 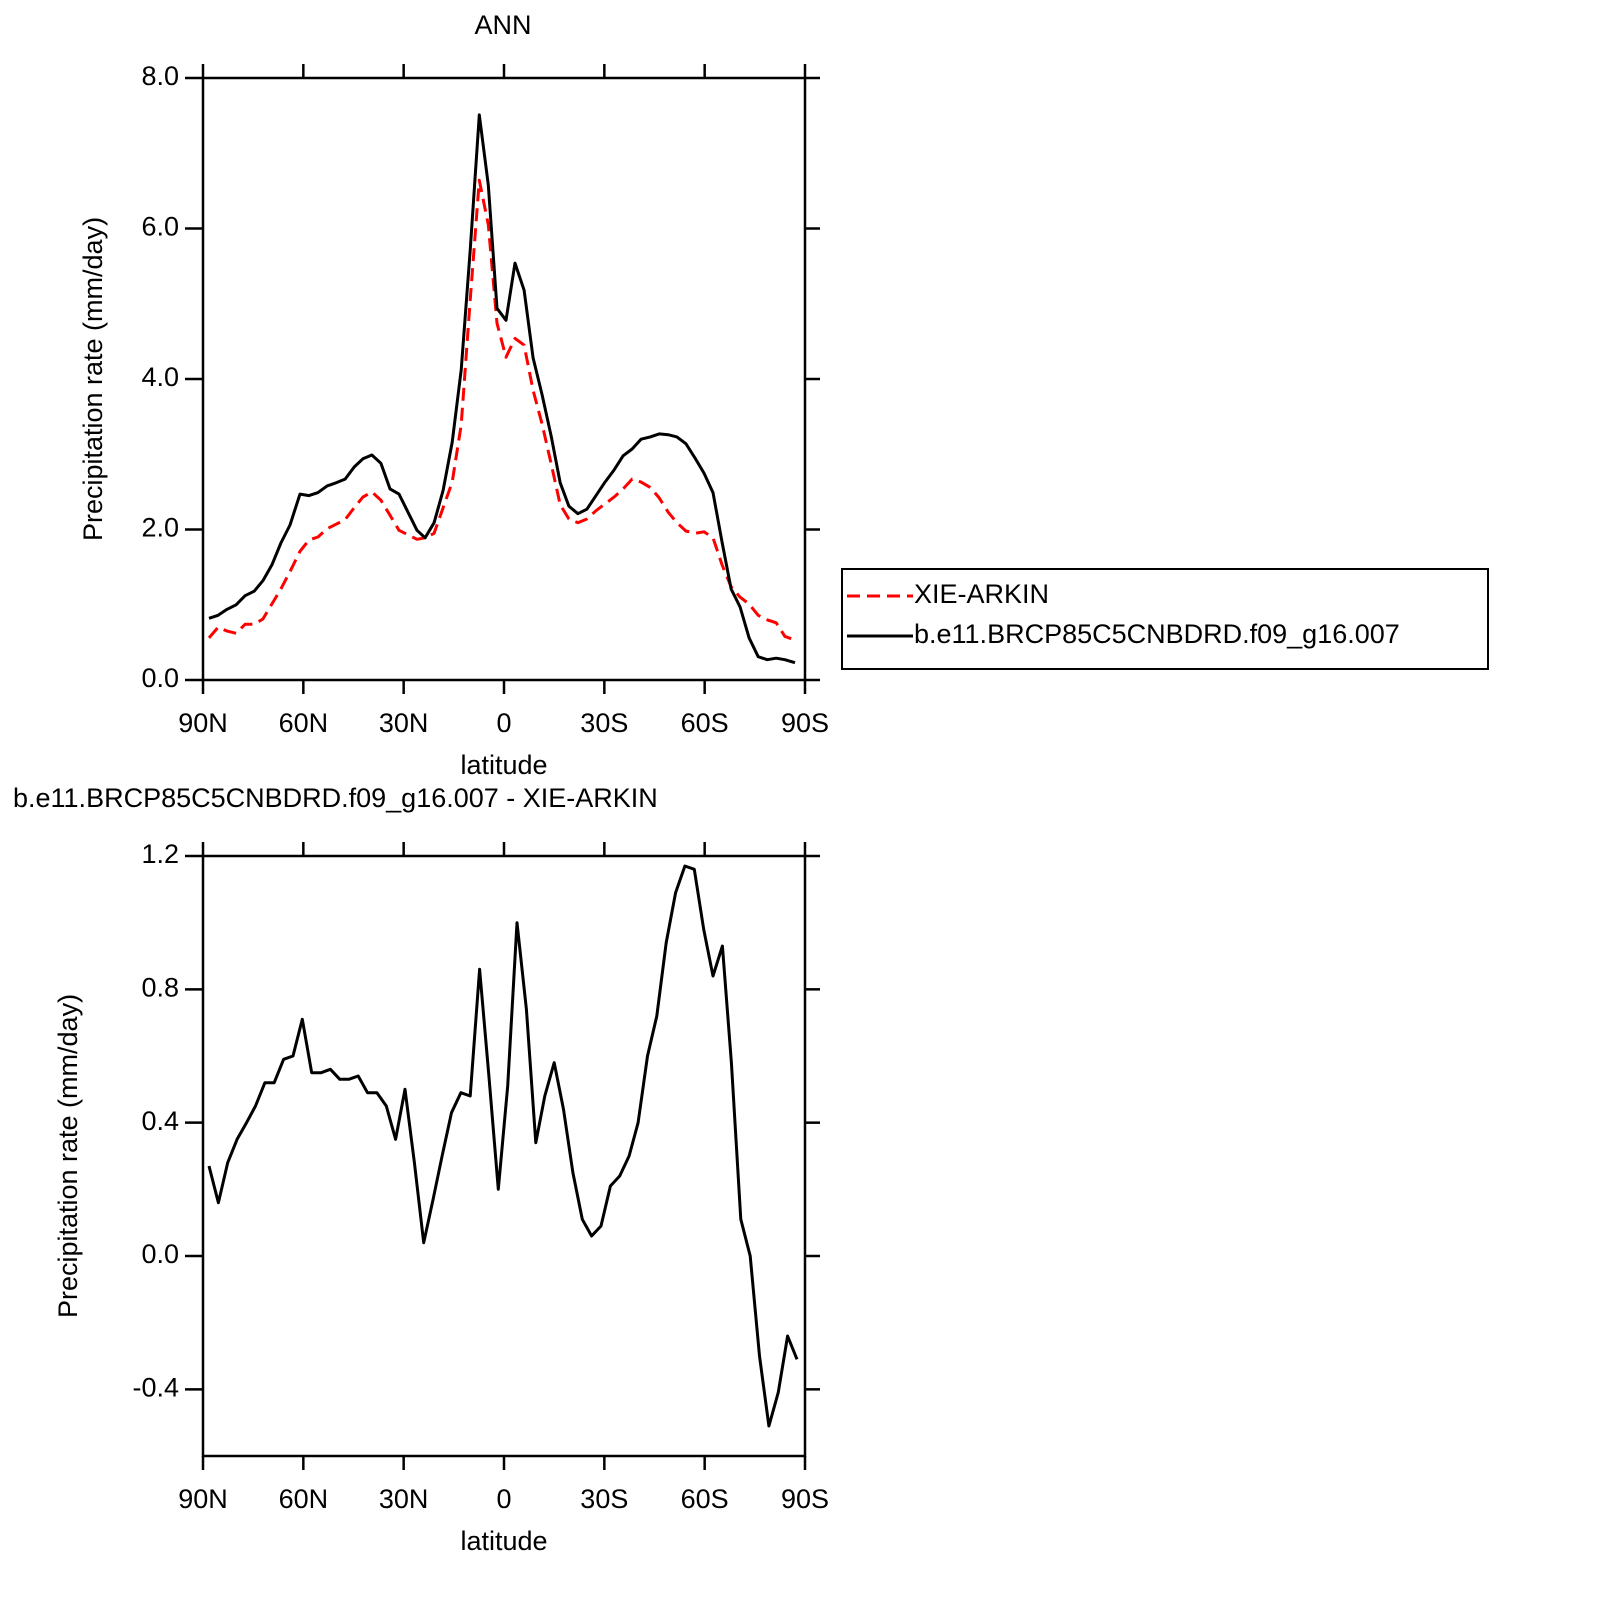 What do you see at coordinates (160, 987) in the screenshot?
I see `y-tick-label: 0.8` at bounding box center [160, 987].